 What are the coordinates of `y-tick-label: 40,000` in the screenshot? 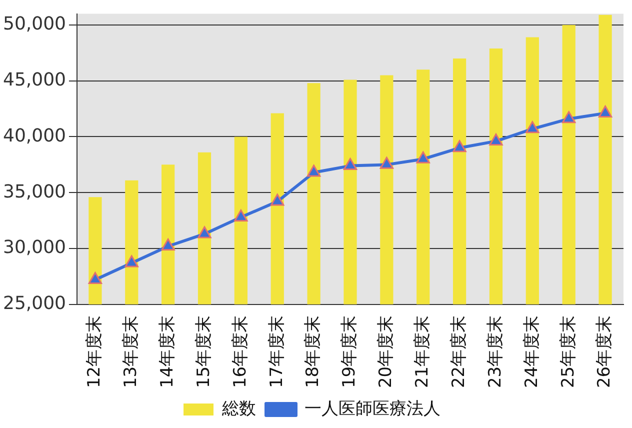 It's located at (34, 135).